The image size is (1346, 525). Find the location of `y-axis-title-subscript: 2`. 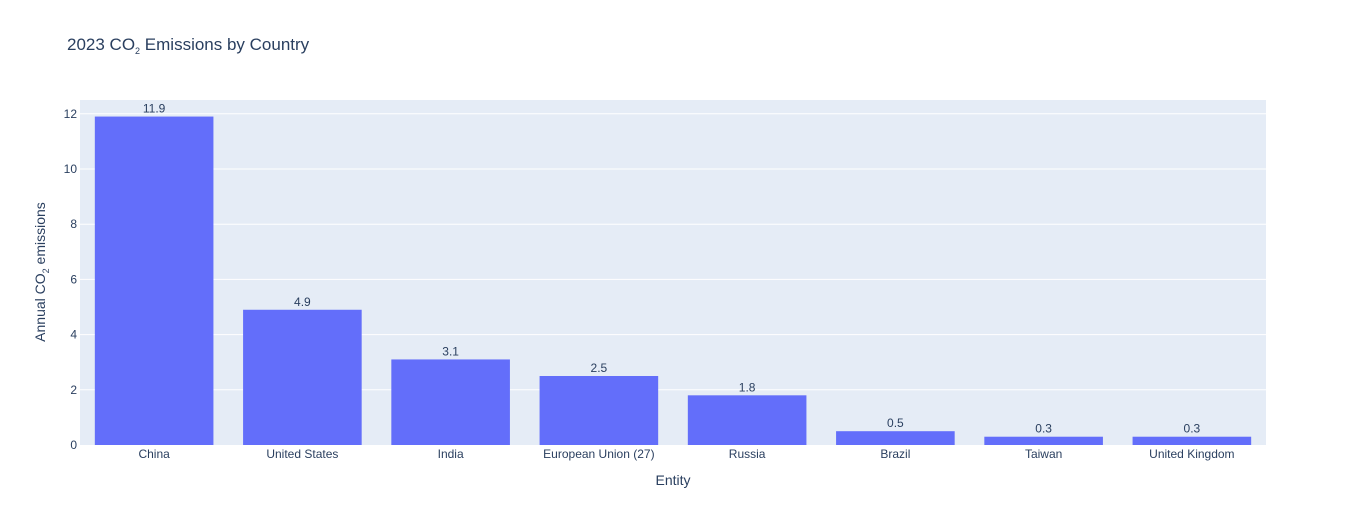

y-axis-title-subscript: 2 is located at coordinates (46, 270).